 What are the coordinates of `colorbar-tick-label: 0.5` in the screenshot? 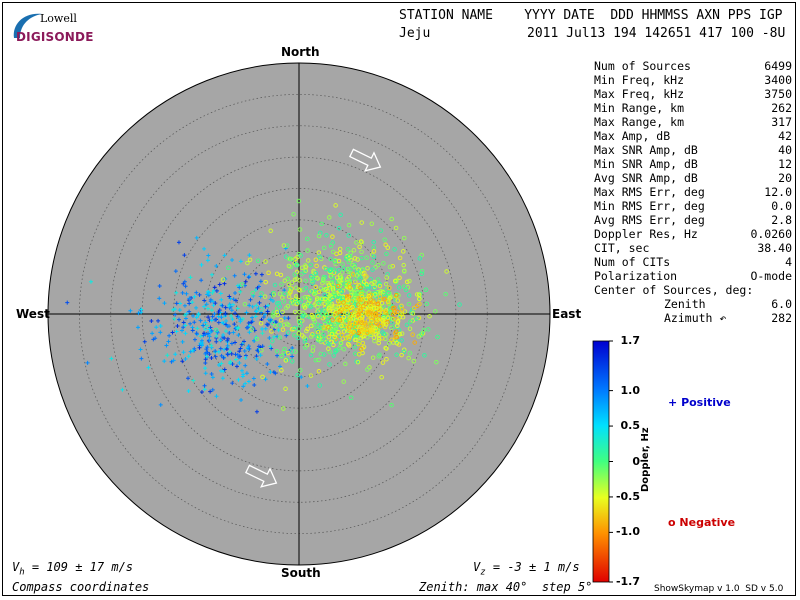 It's located at (630, 426).